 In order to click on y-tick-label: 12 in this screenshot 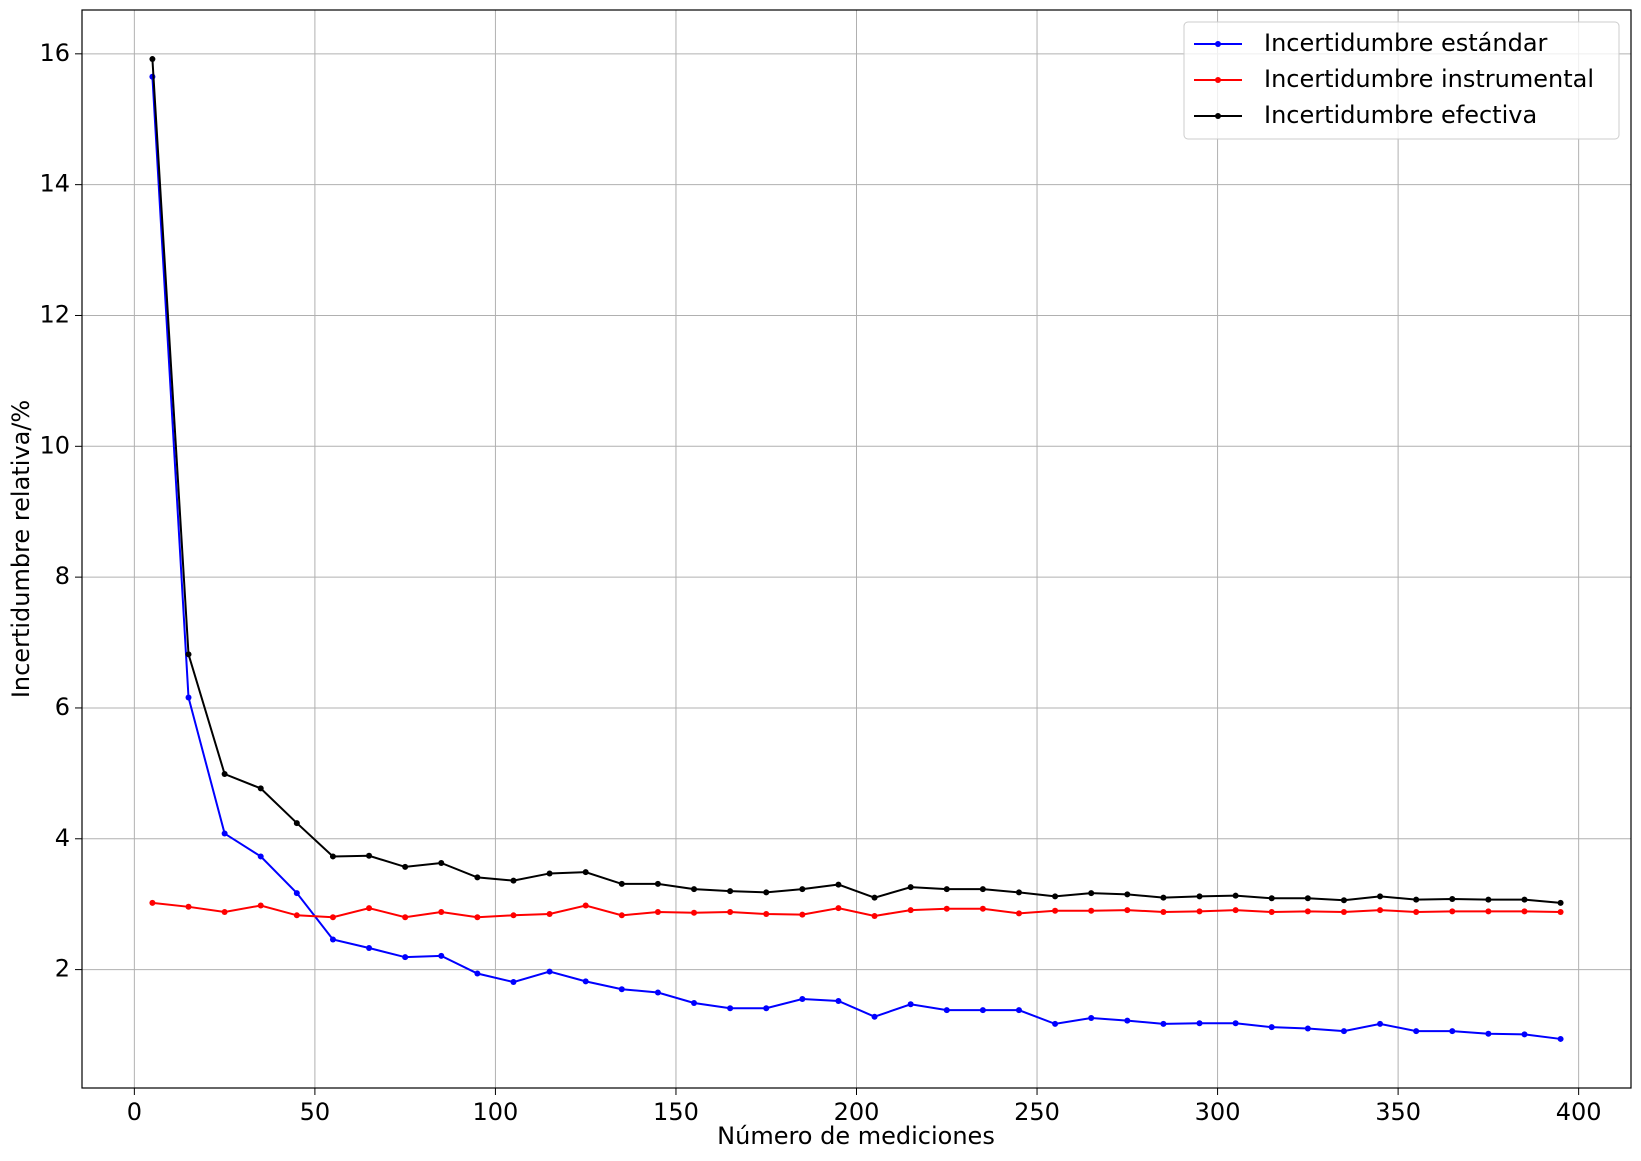, I will do `click(54, 314)`.